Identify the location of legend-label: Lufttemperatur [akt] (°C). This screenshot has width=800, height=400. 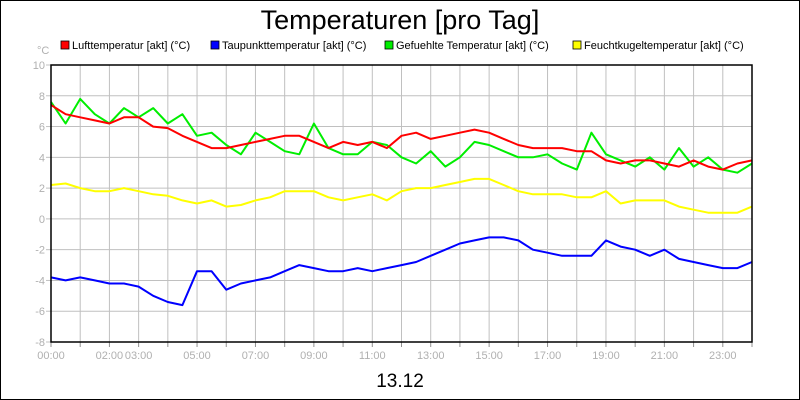
(131, 46).